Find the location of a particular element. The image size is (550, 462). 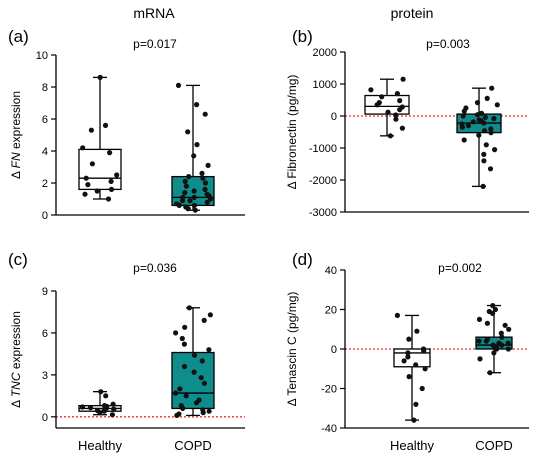

p-value: p=0.036 is located at coordinates (155, 268).